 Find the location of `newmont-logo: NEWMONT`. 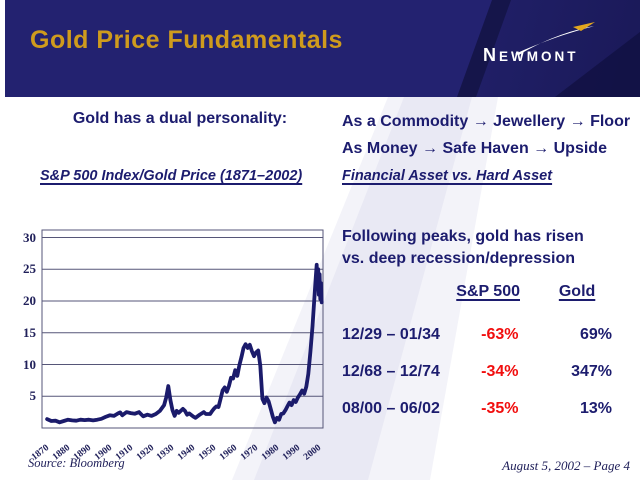

newmont-logo: NEWMONT is located at coordinates (545, 43).